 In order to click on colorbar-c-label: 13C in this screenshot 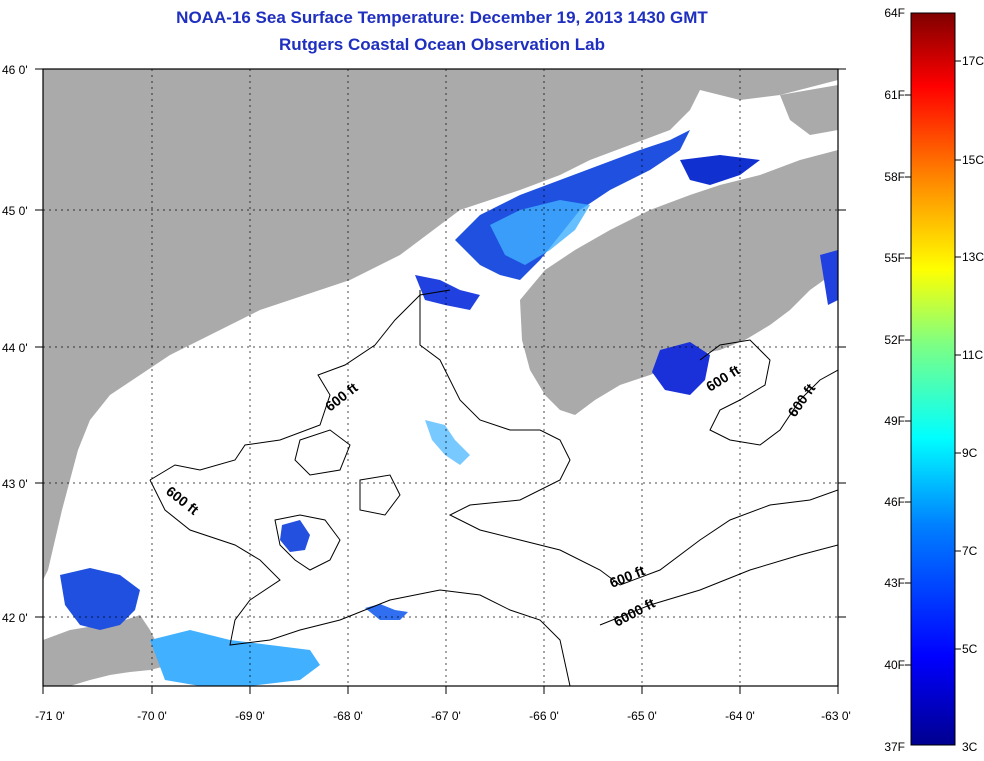, I will do `click(973, 257)`.